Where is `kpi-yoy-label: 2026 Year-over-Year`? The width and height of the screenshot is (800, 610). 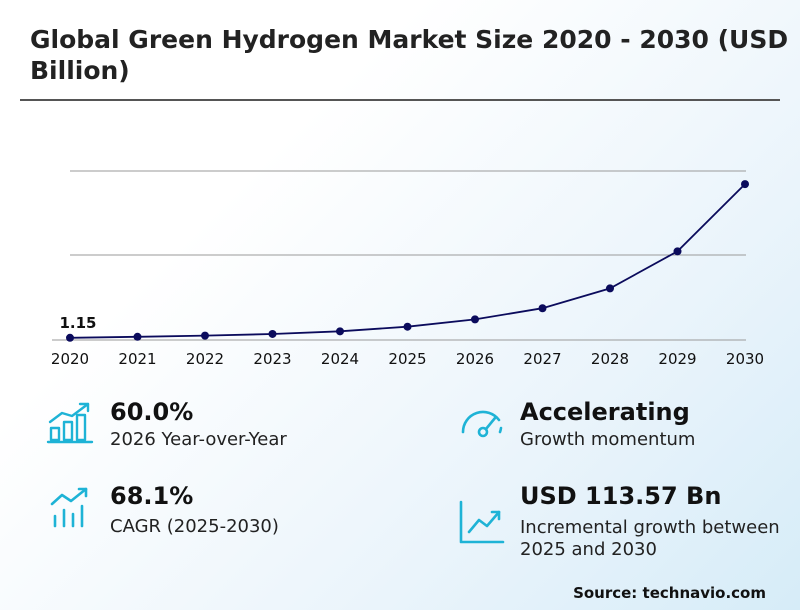 kpi-yoy-label: 2026 Year-over-Year is located at coordinates (198, 439).